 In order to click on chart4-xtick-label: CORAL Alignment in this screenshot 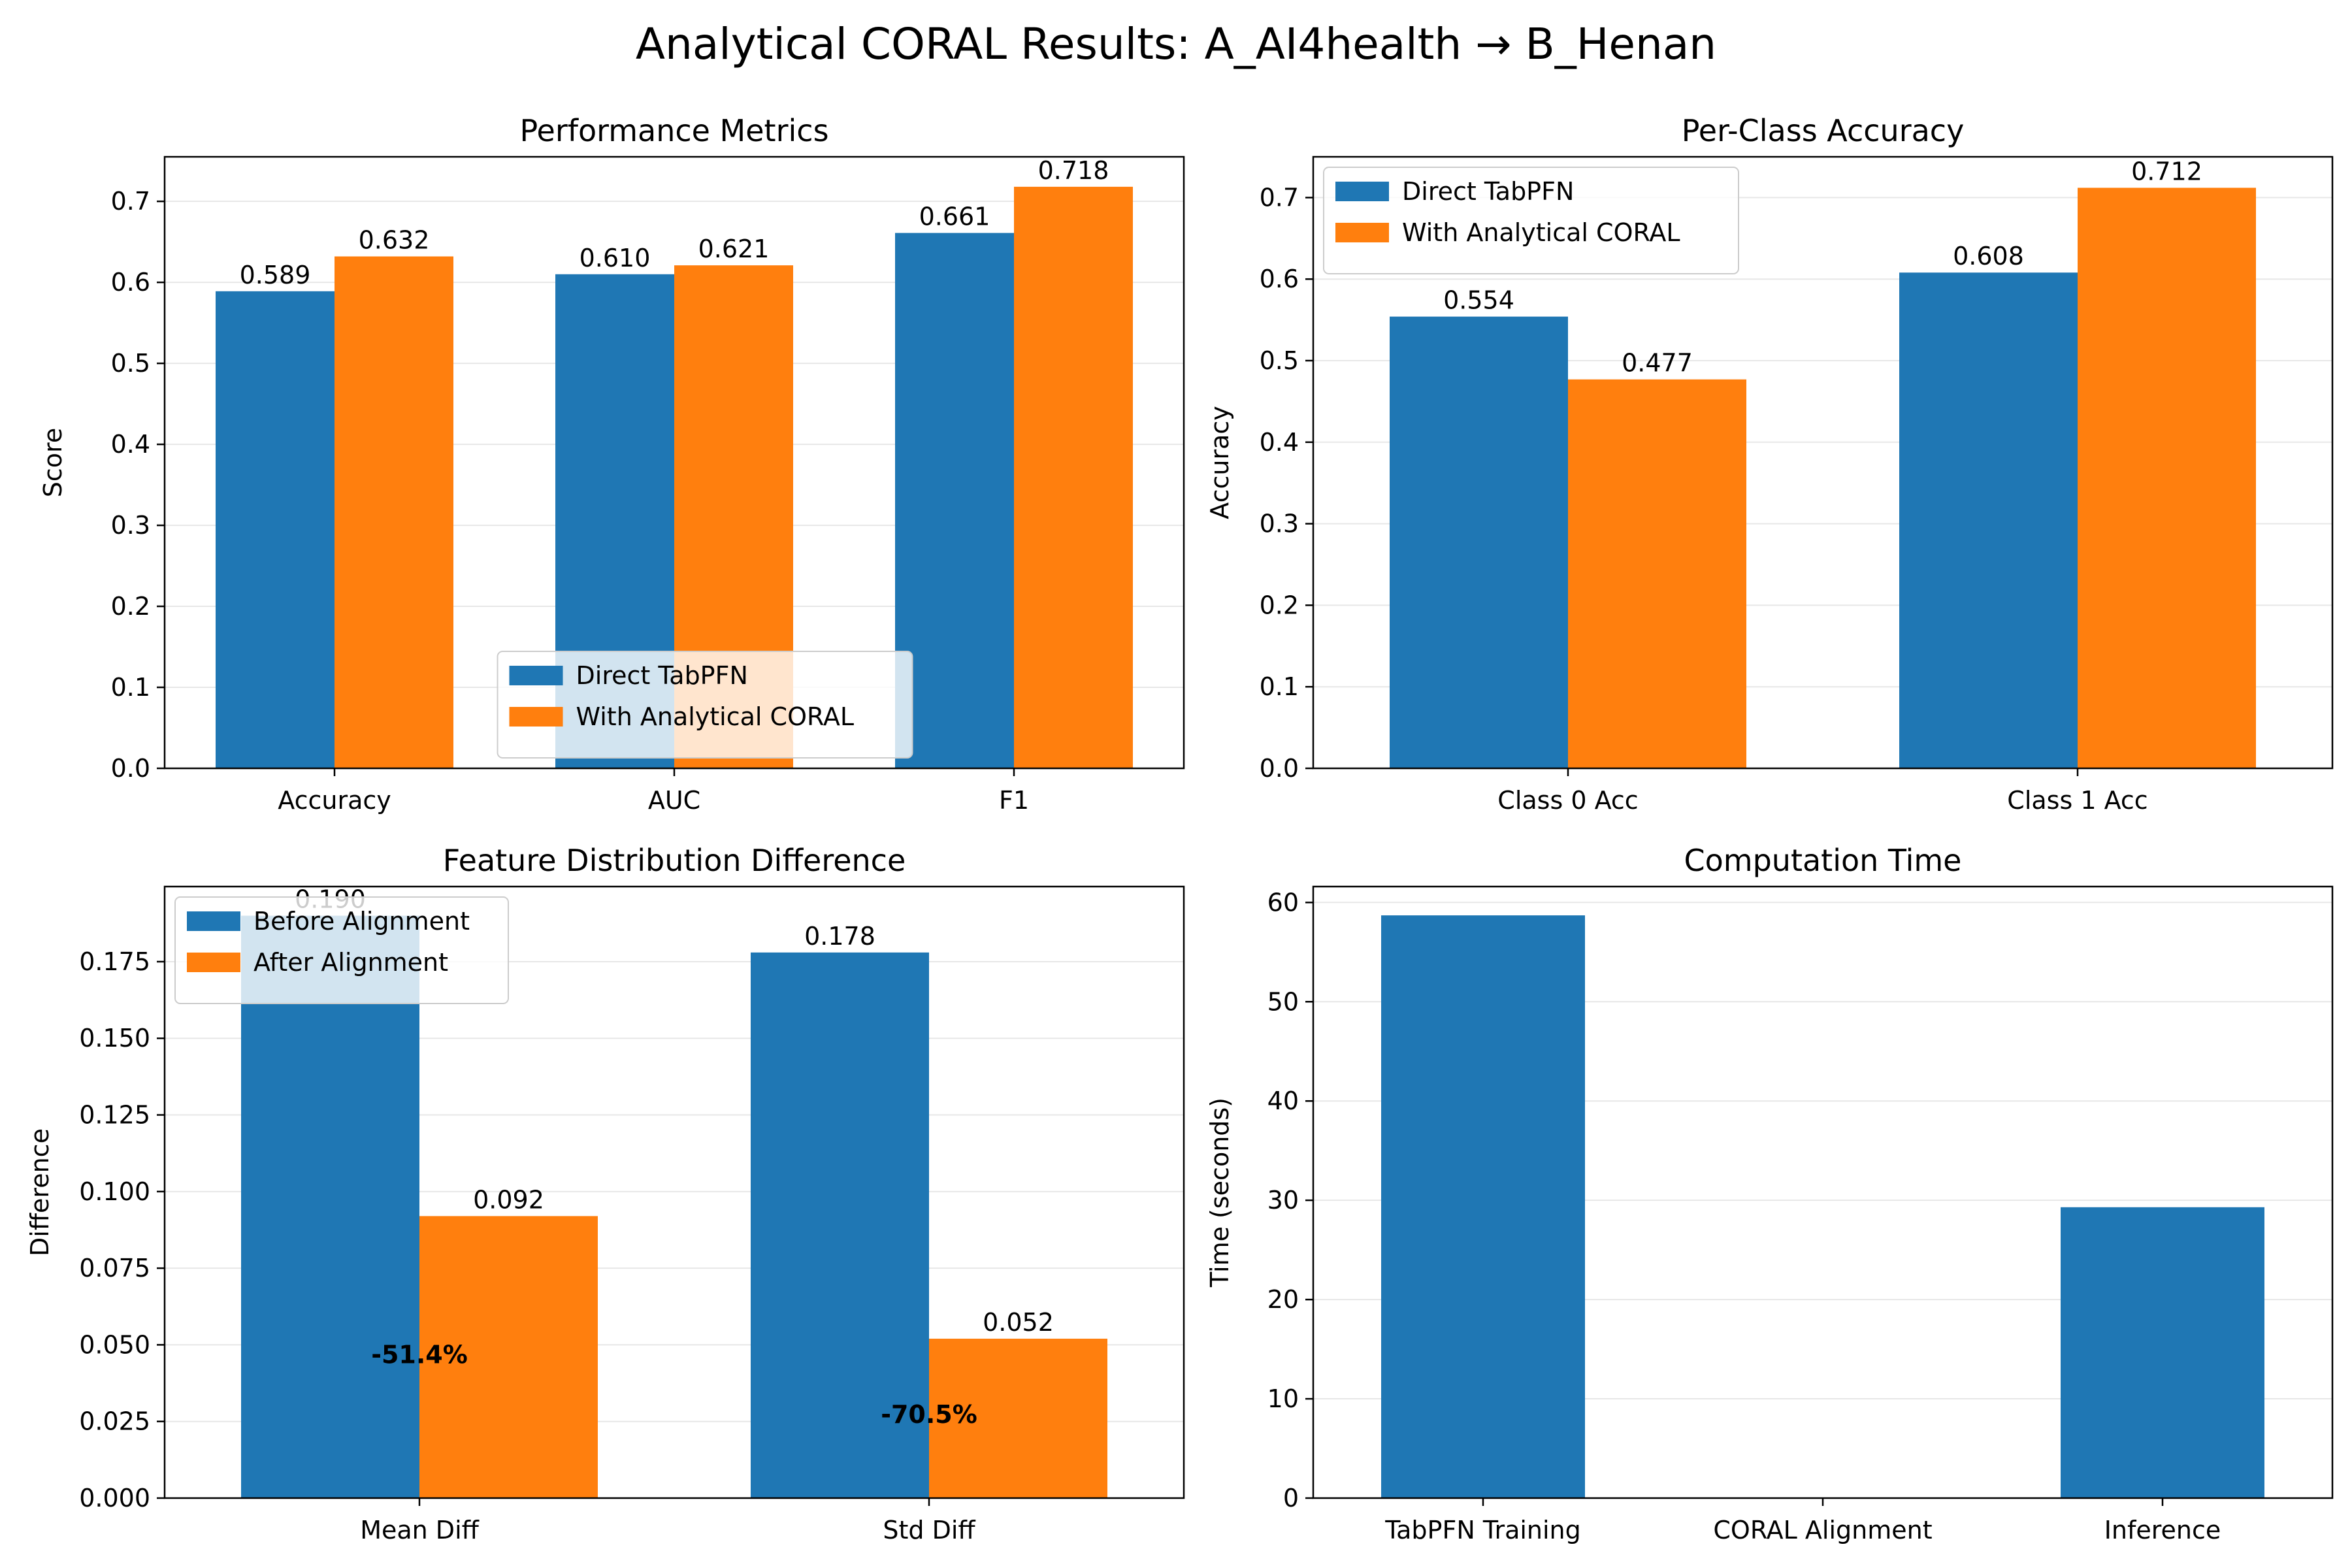, I will do `click(1822, 1530)`.